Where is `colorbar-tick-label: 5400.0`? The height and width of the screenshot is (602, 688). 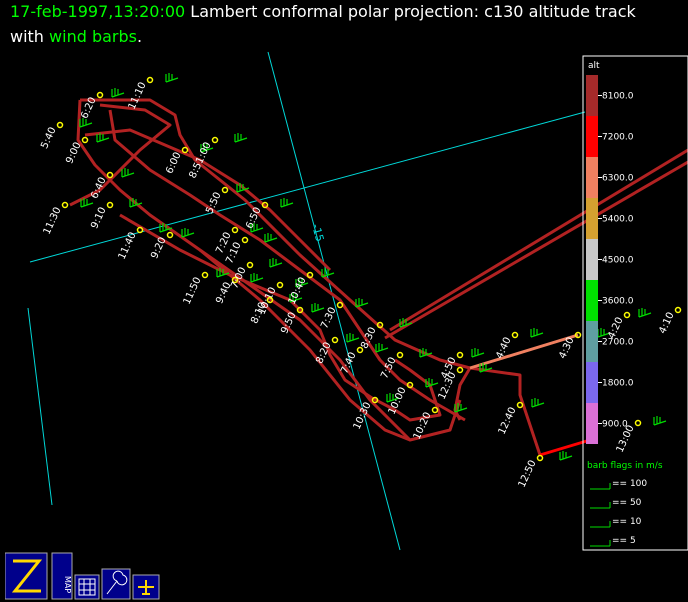
colorbar-tick-label: 5400.0 is located at coordinates (618, 220).